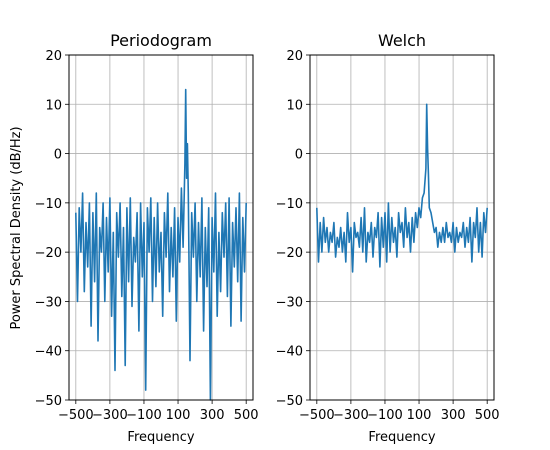  What do you see at coordinates (160, 437) in the screenshot?
I see `periodogram-xlabel: Frequency` at bounding box center [160, 437].